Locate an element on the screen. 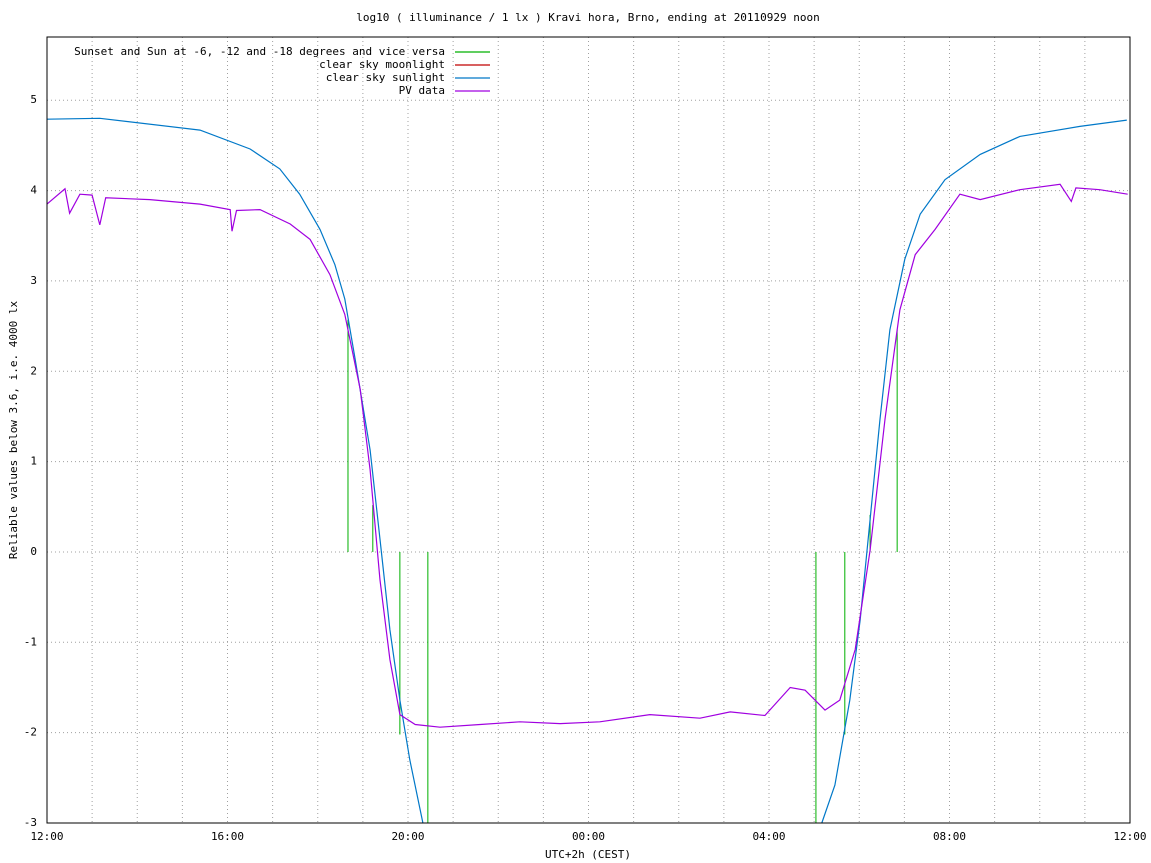 This screenshot has width=1151, height=863. y-tick-label: -3 is located at coordinates (30, 822).